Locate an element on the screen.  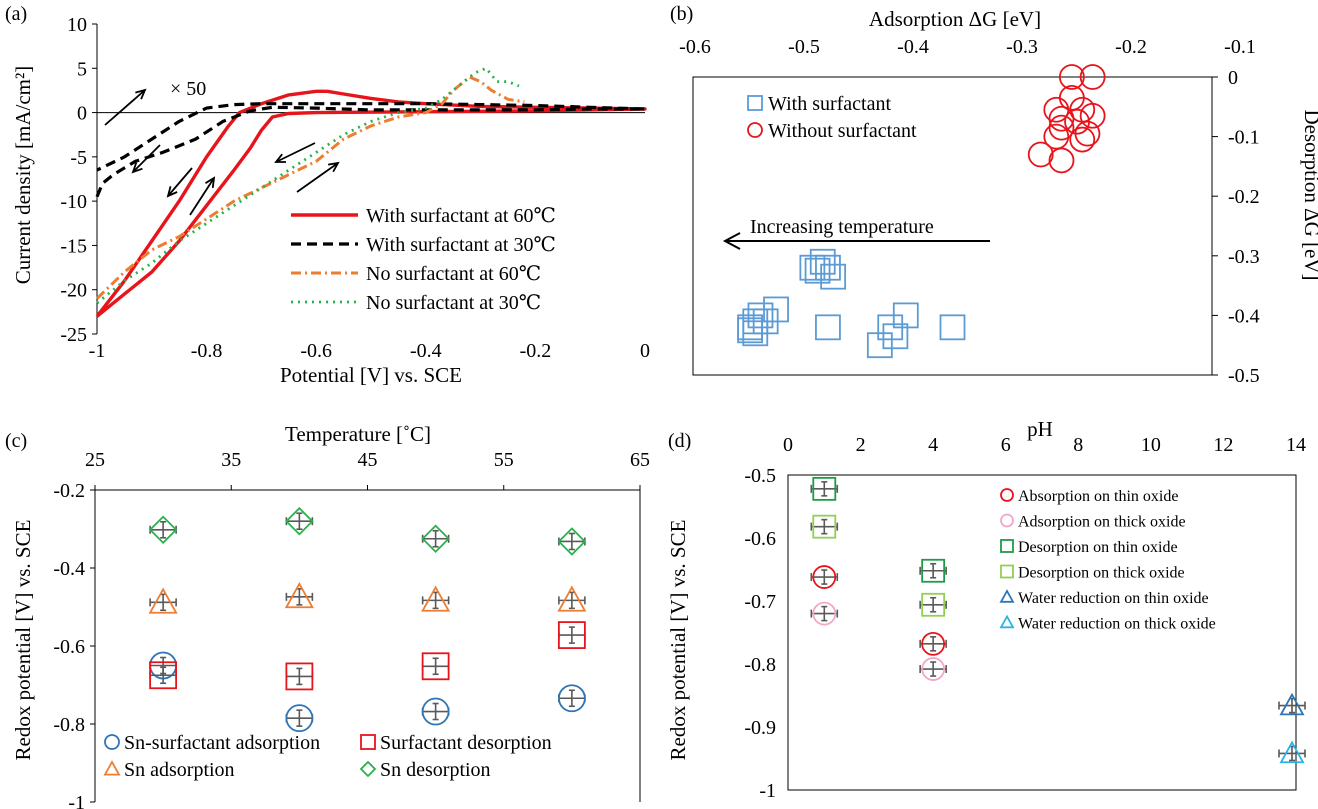
y-tick-label-c: -0.2 is located at coordinates (69, 491).